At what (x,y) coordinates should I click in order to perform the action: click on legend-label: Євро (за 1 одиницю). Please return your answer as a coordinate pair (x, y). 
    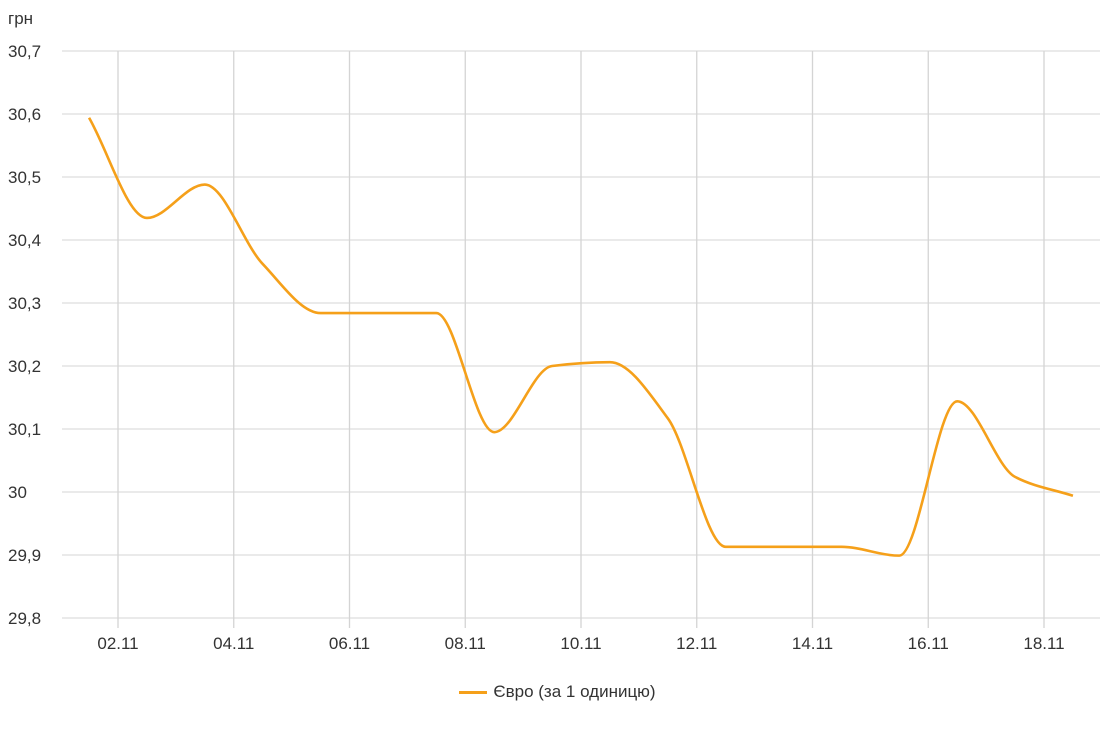
    Looking at the image, I should click on (574, 691).